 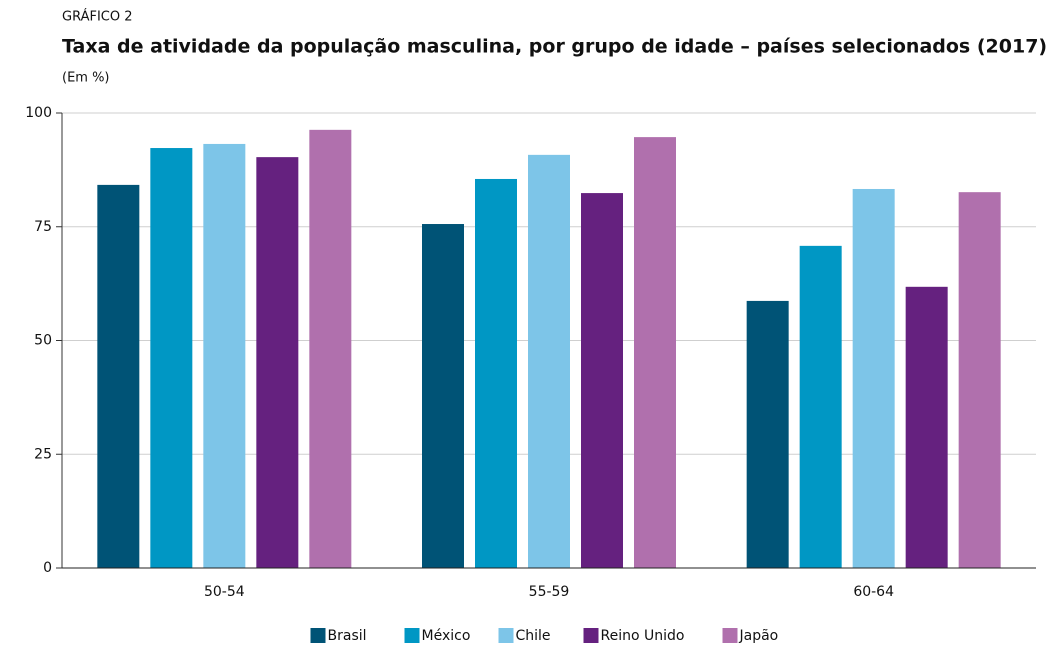 I want to click on y-tick-label: 0, so click(x=47, y=568).